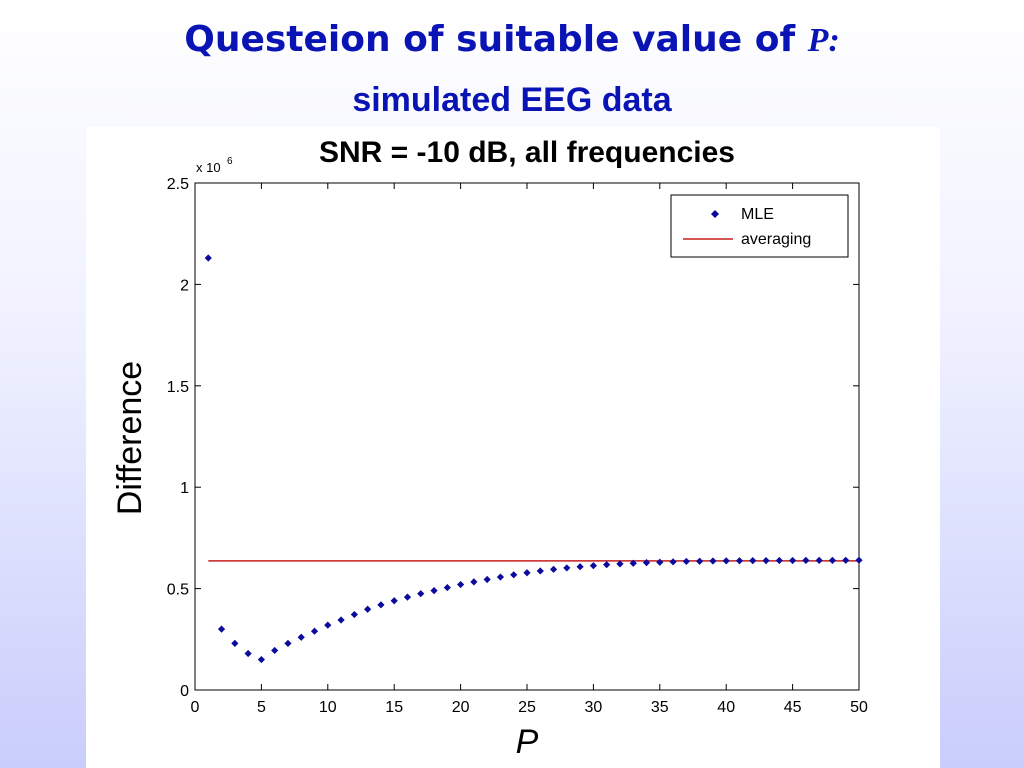  I want to click on x-tick-label: 20, so click(461, 707).